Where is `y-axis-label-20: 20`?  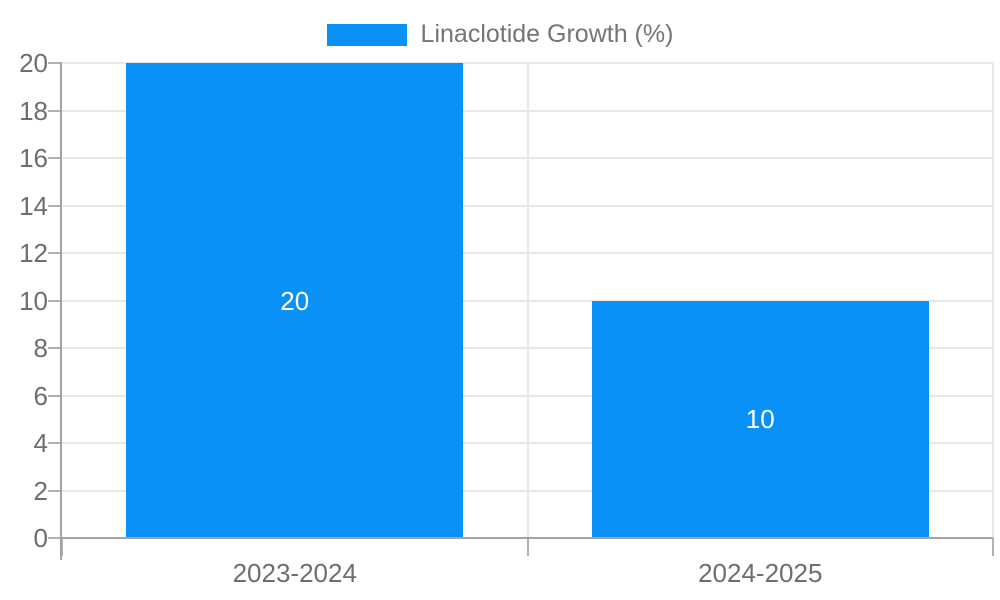
y-axis-label-20: 20 is located at coordinates (33, 63).